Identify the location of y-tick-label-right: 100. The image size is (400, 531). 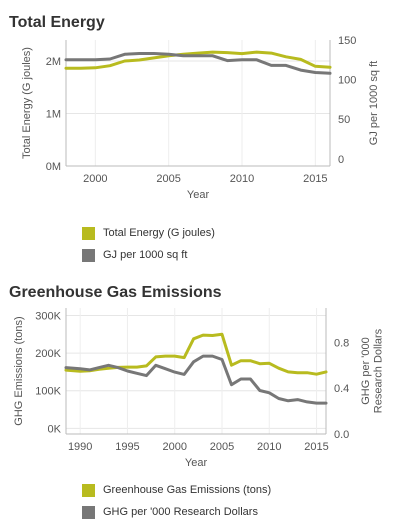
(347, 81).